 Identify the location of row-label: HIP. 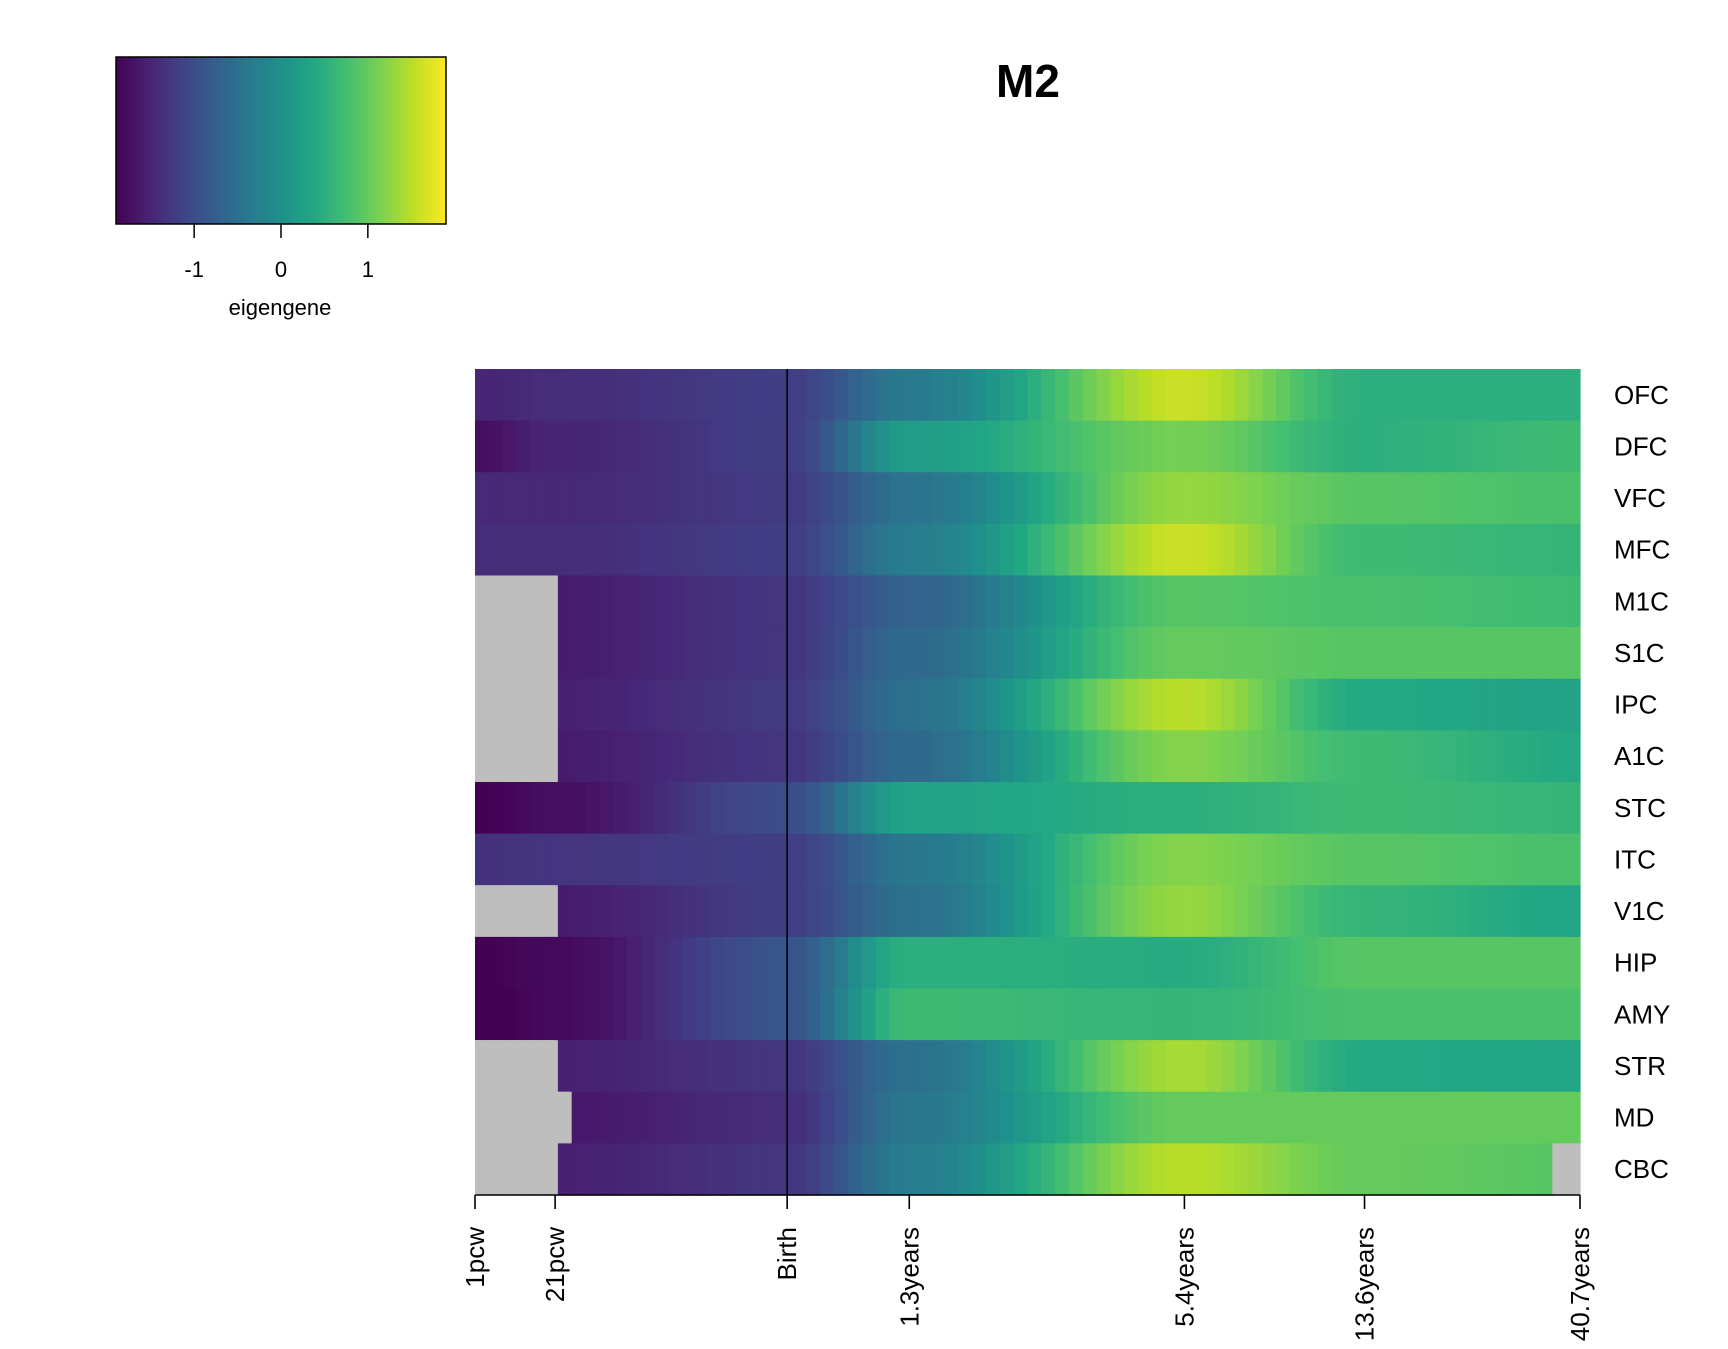
(1635, 963).